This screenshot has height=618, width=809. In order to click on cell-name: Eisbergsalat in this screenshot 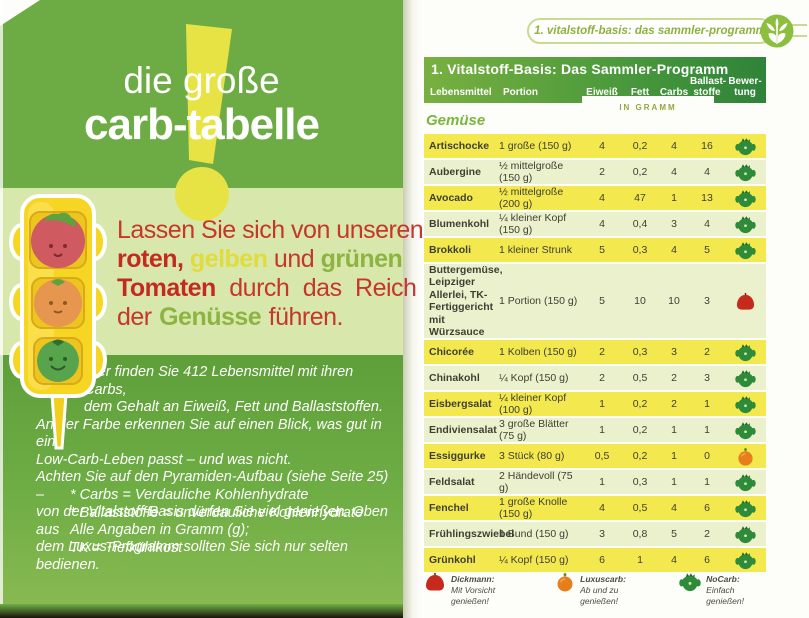, I will do `click(460, 404)`.